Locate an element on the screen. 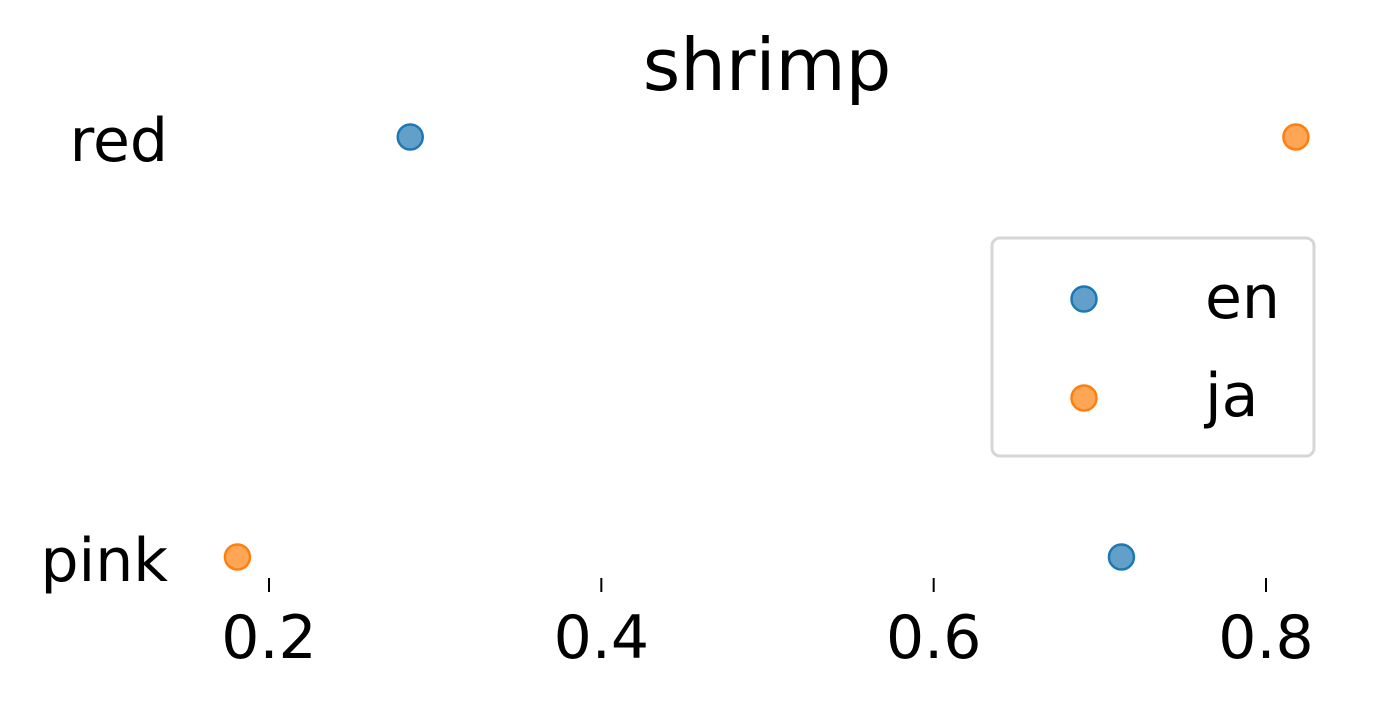 This screenshot has width=1378, height=703. chart-title: shrimp is located at coordinates (767, 65).